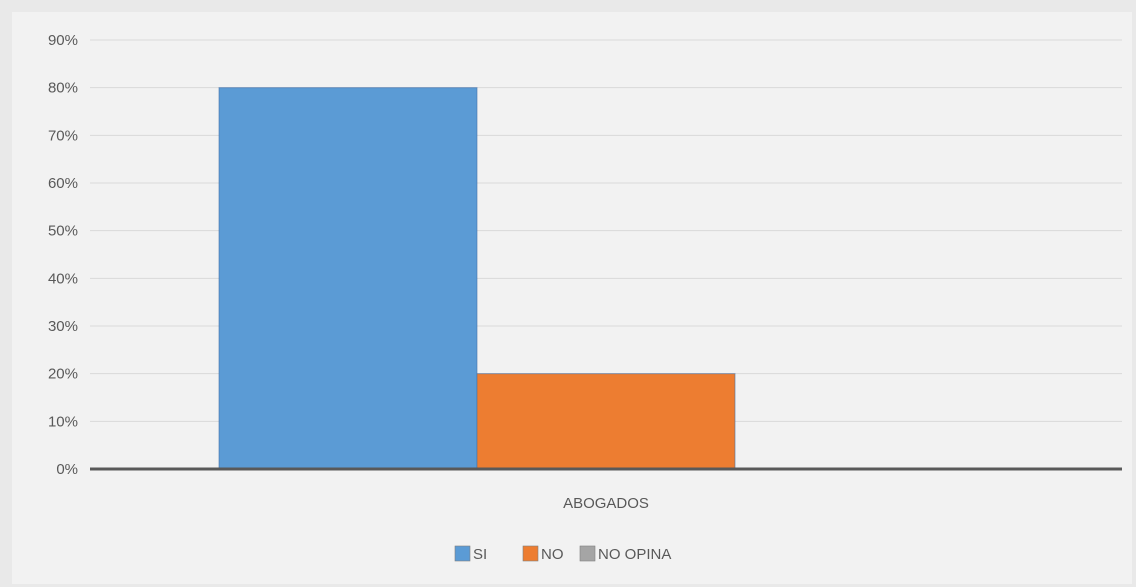 The width and height of the screenshot is (1136, 587). I want to click on legend-label: NO OPINA, so click(634, 554).